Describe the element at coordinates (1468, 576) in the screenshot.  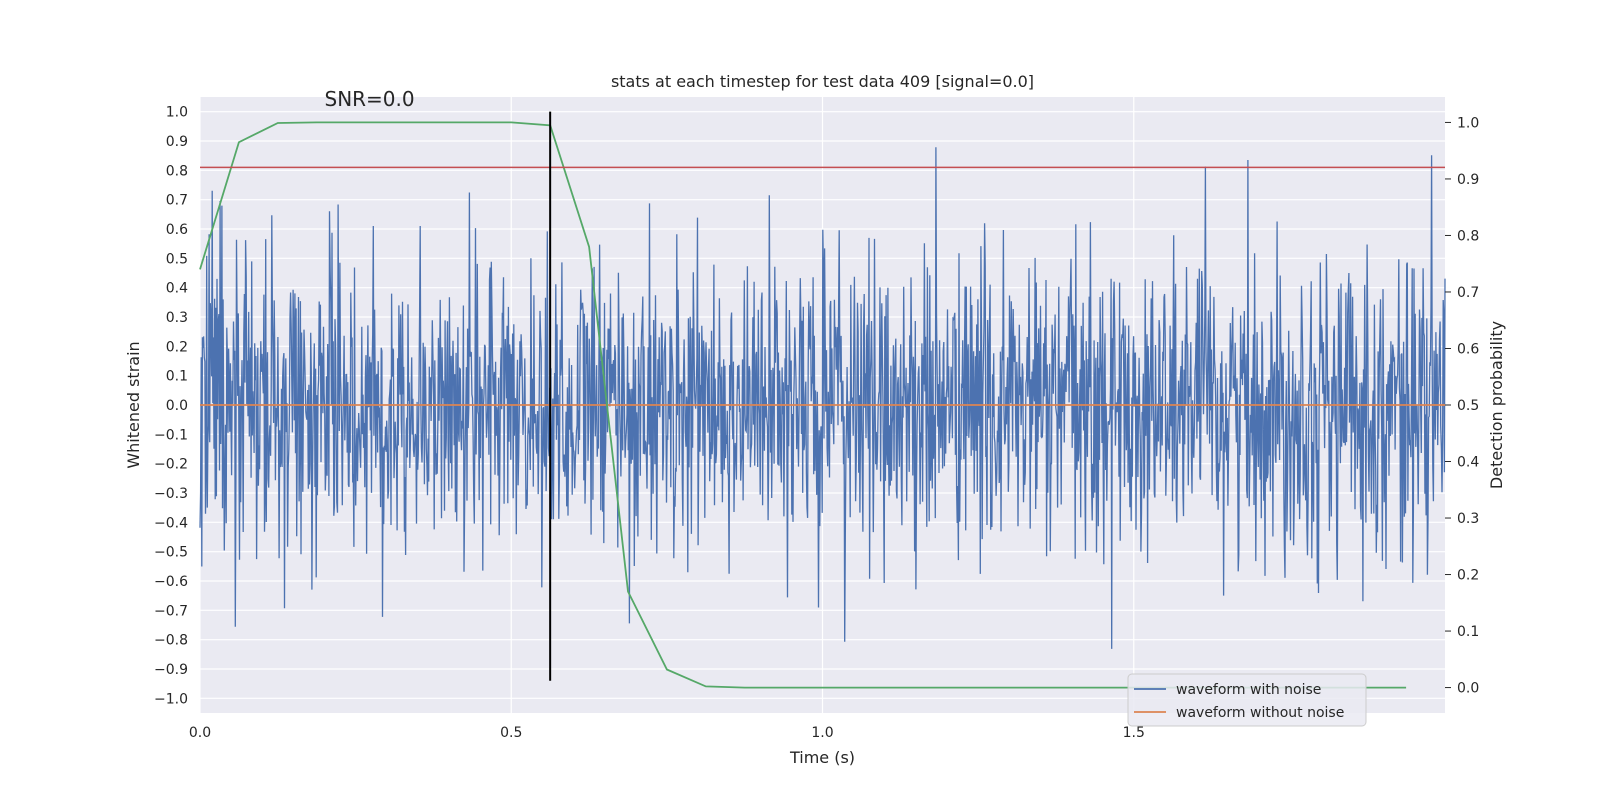
I see `y2-tick-label: 0.2` at that location.